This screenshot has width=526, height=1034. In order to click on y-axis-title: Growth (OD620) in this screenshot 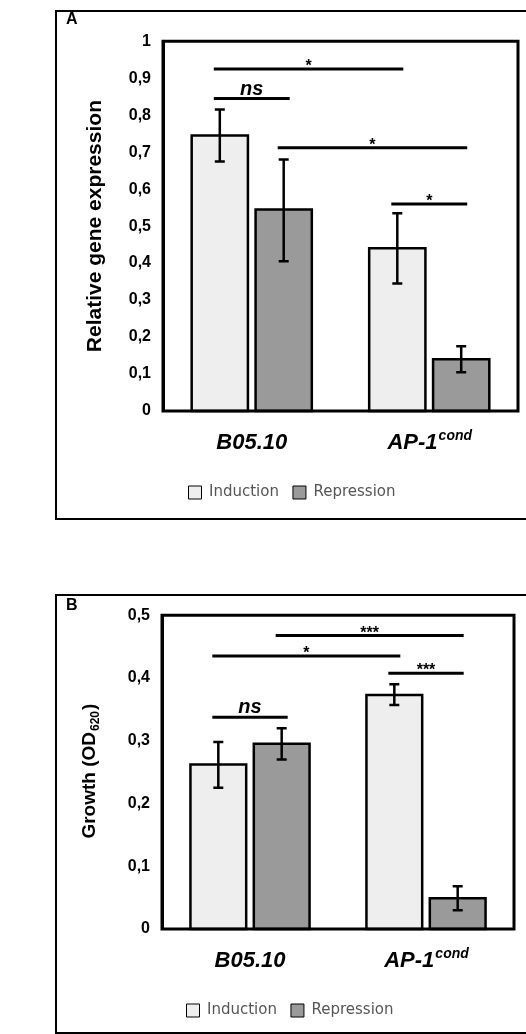, I will do `click(90, 771)`.